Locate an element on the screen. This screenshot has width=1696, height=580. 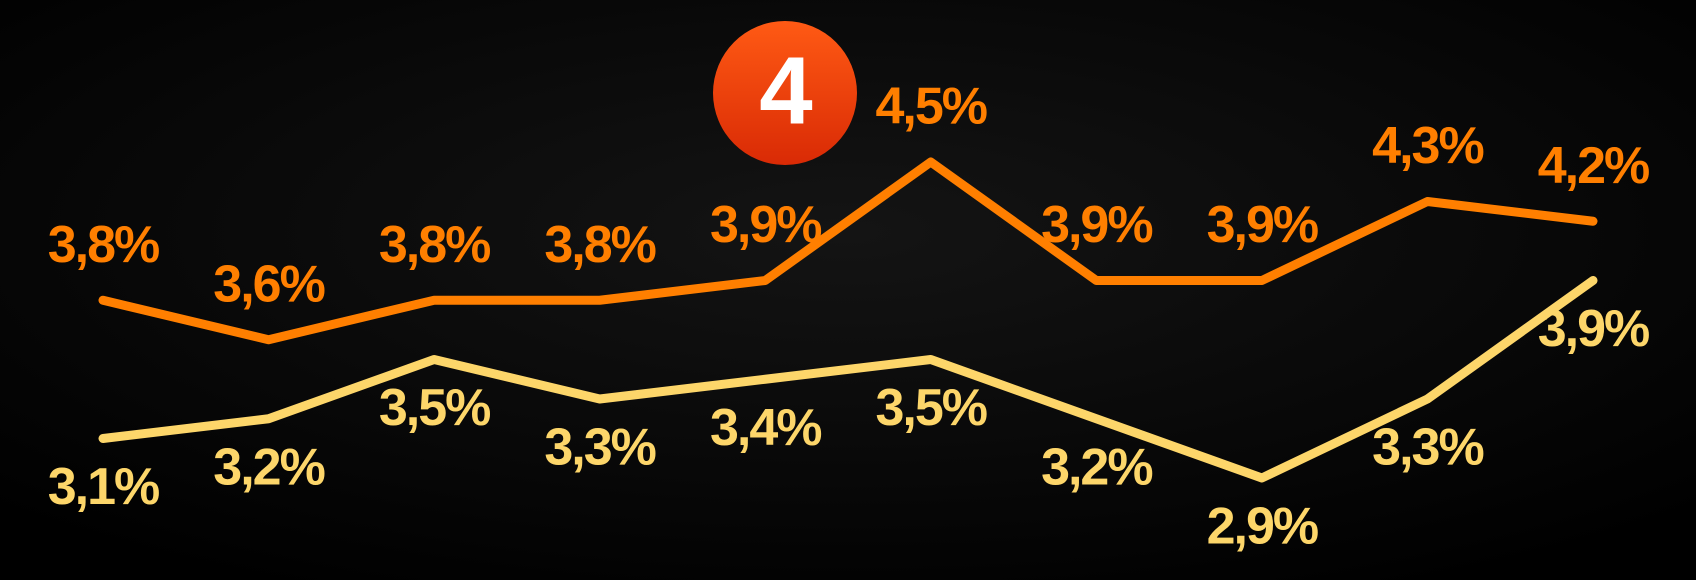
data-label: 3,1% is located at coordinates (103, 487).